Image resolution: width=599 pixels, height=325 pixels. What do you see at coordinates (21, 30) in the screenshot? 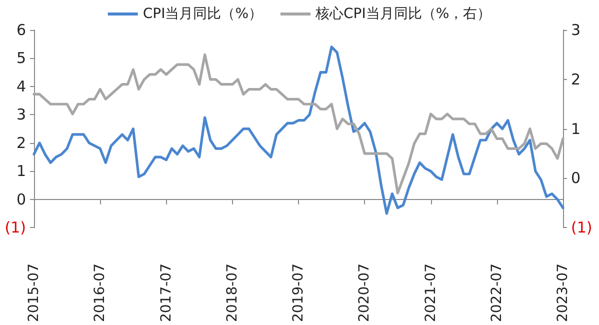
I see `y-tick-label: 6` at bounding box center [21, 30].